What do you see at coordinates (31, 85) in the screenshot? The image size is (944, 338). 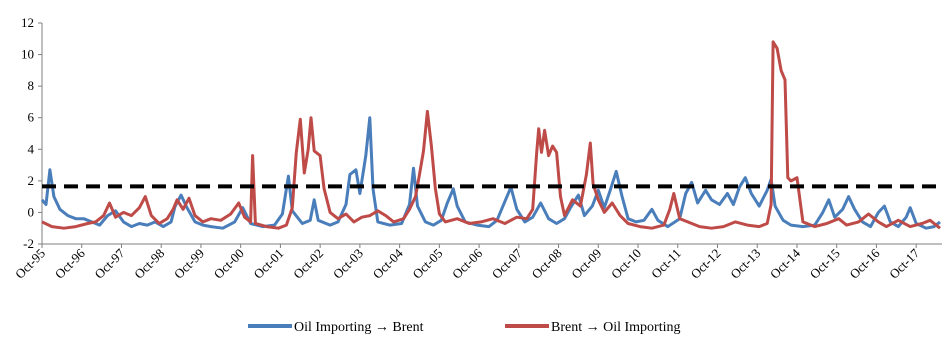 I see `y-tick-label: 8` at bounding box center [31, 85].